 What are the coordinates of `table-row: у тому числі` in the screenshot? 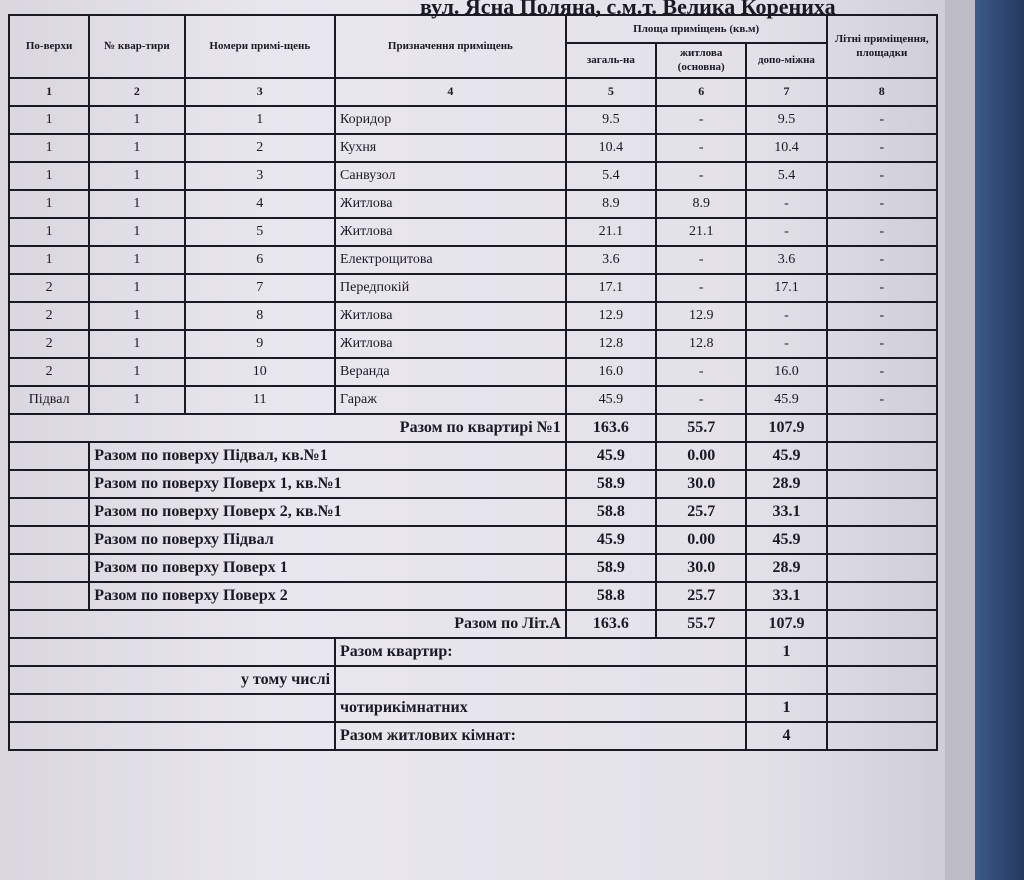 It's located at (473, 679).